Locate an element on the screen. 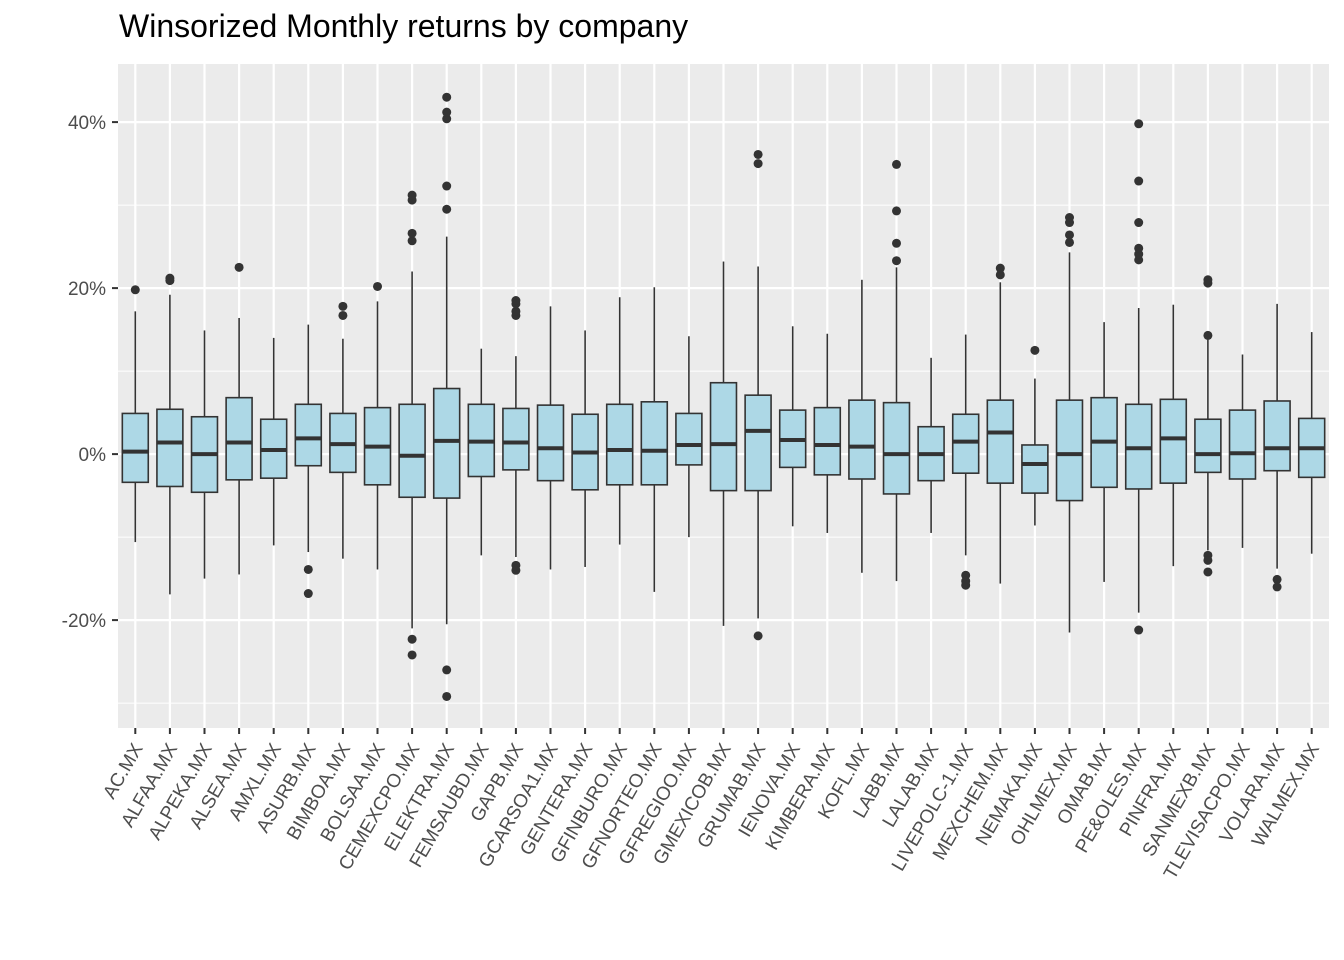 Image resolution: width=1344 pixels, height=960 pixels. y-tick-label: 0% is located at coordinates (93, 455).